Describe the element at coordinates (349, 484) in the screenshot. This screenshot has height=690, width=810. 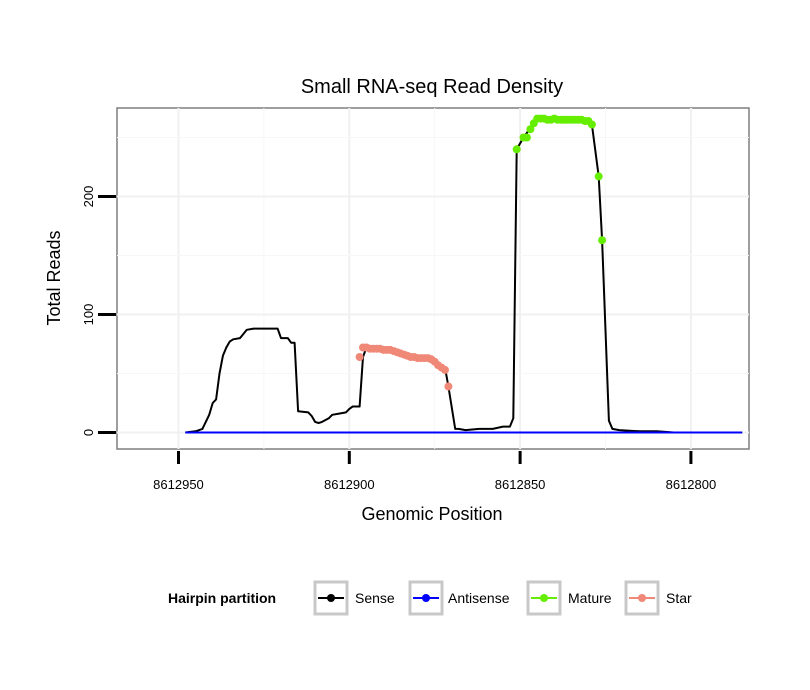
I see `x-tick-label: 8612900` at that location.